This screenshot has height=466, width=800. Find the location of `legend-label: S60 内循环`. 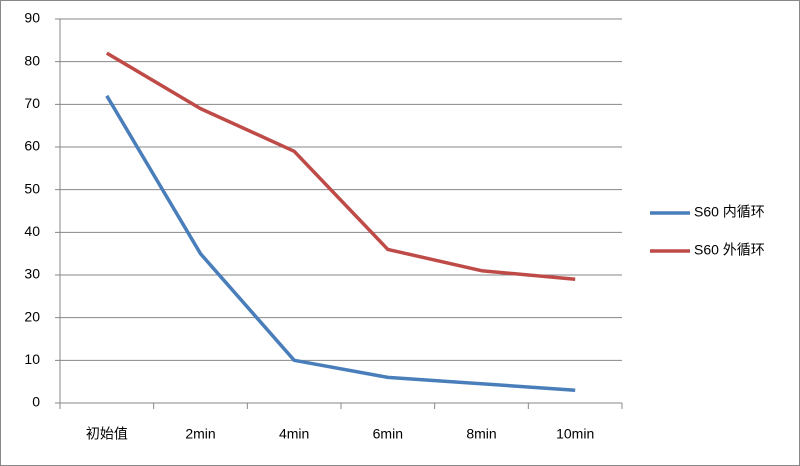

legend-label: S60 内循环 is located at coordinates (729, 212).